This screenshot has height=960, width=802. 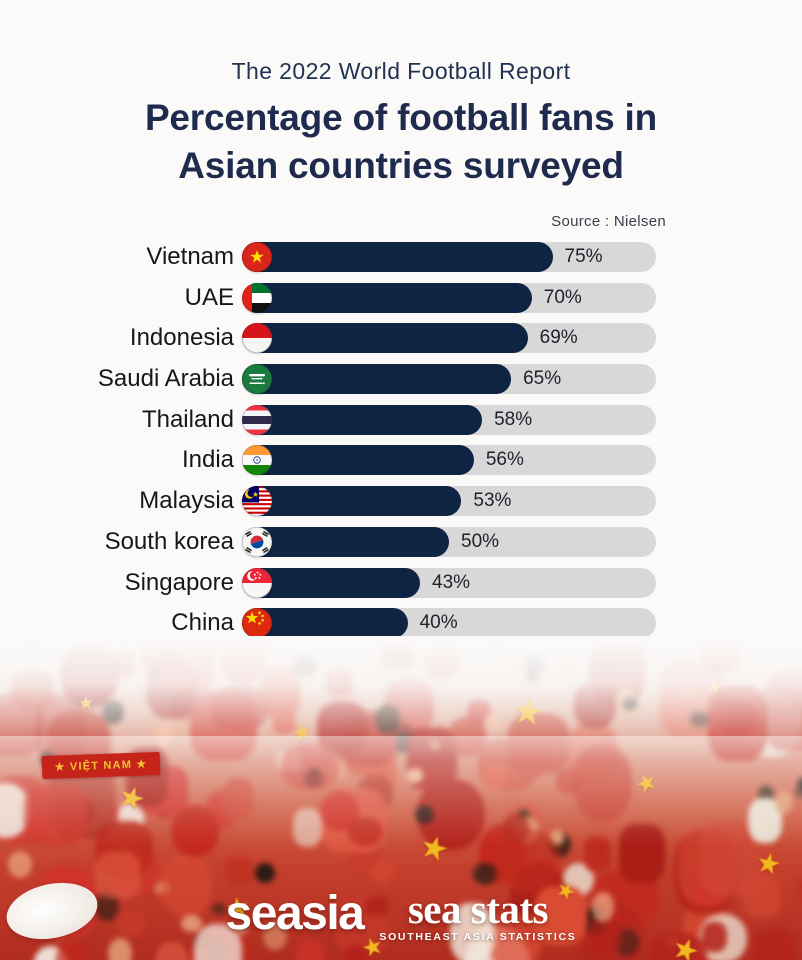 I want to click on bar-track: 70%, so click(x=449, y=297).